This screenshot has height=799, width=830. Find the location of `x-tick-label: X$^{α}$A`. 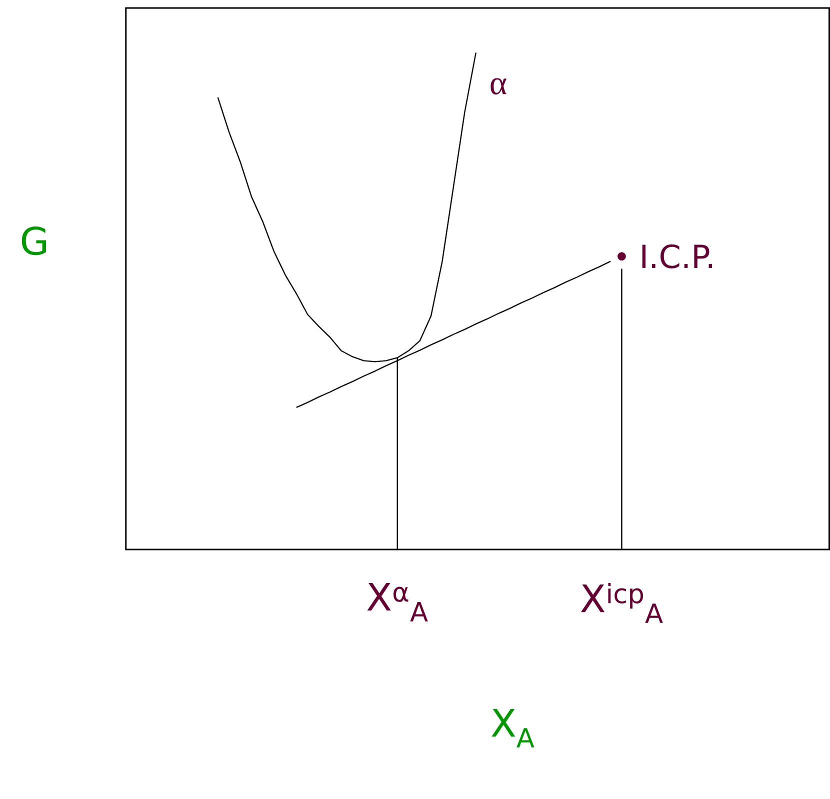

x-tick-label: X$^{α}$A is located at coordinates (397, 602).